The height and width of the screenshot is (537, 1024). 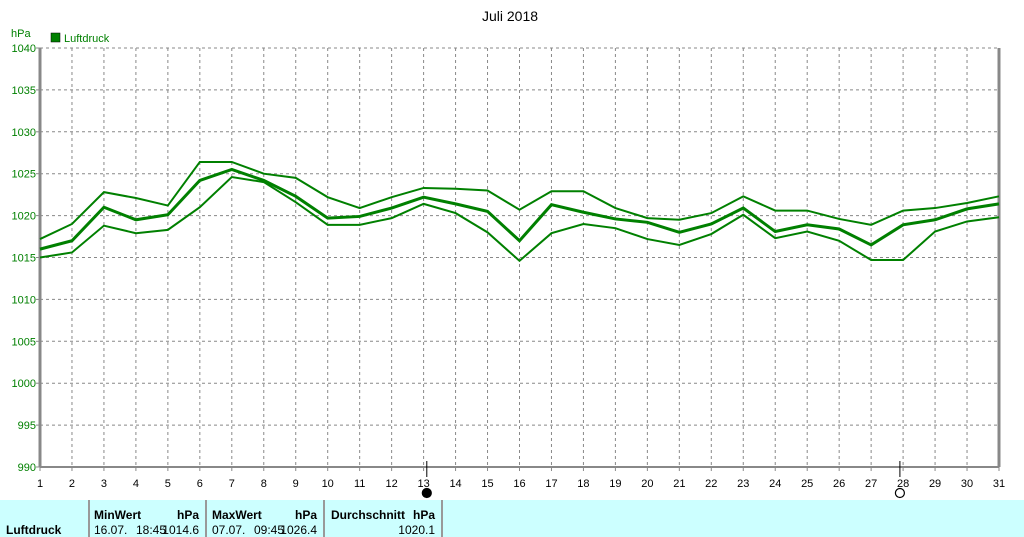 I want to click on x-tick-label: 19, so click(x=615, y=484).